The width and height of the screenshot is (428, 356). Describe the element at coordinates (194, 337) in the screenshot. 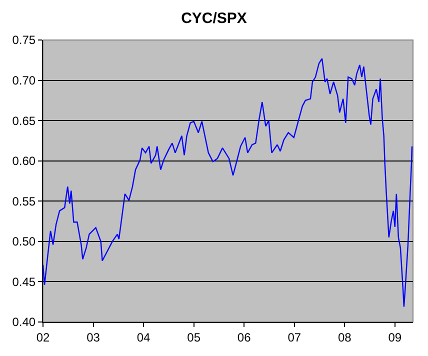

I see `x-tick-label: 05` at that location.